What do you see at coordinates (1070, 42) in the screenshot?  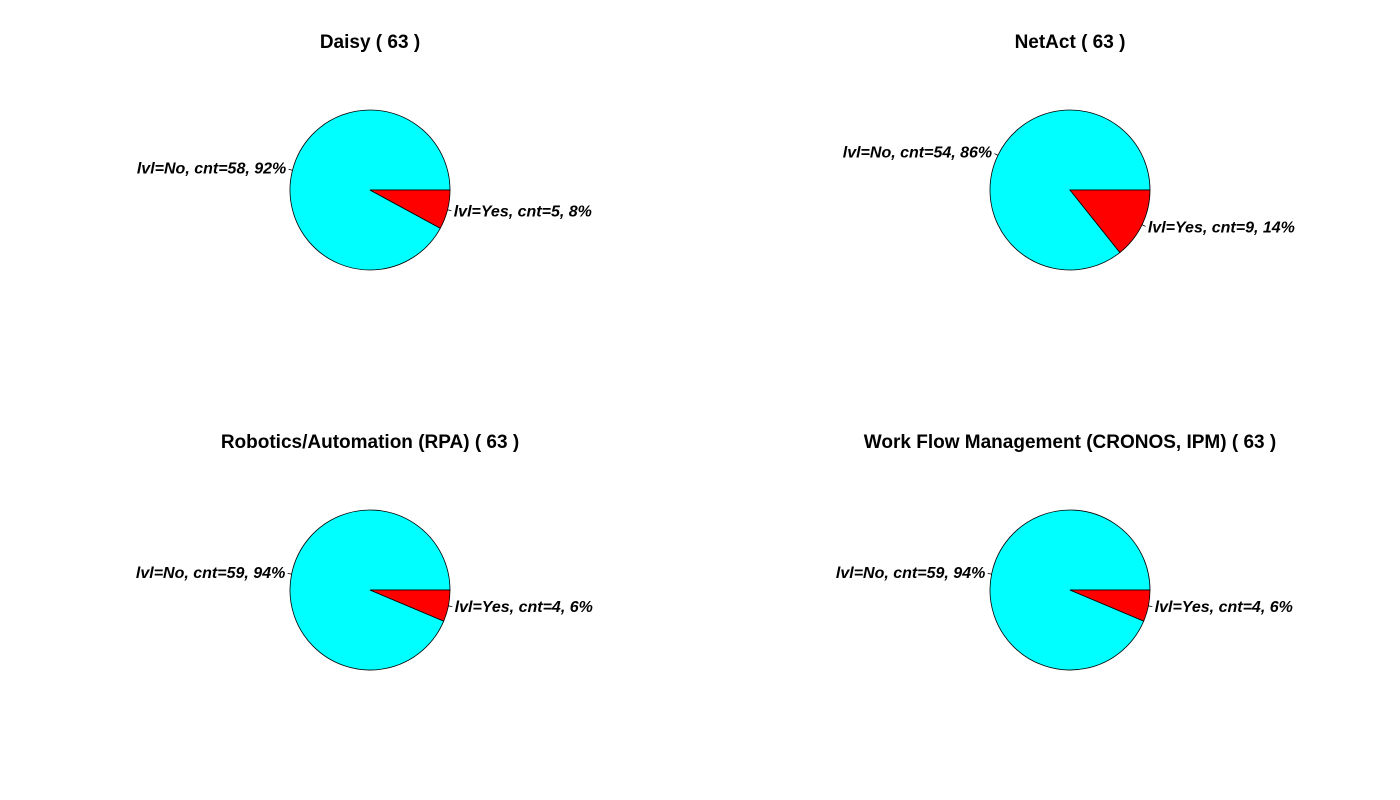 I see `chart-title: NetAct ( 63 )` at bounding box center [1070, 42].